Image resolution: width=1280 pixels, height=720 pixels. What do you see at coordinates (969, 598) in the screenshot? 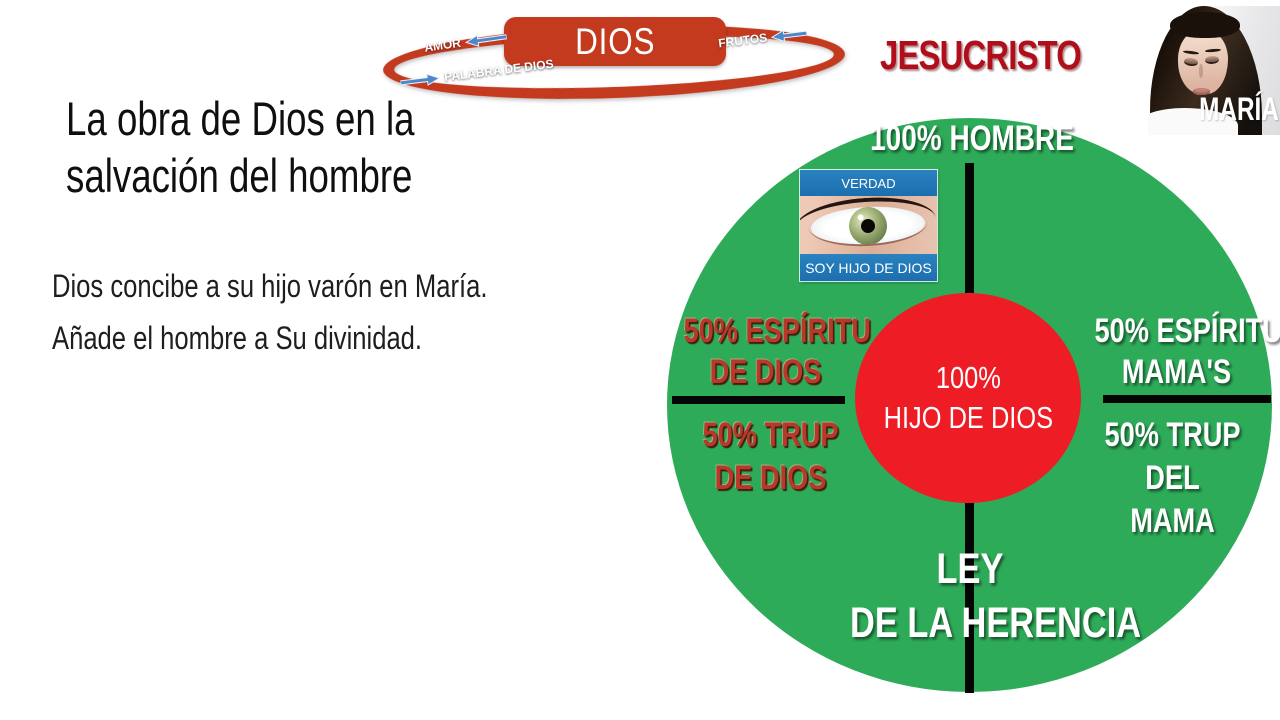
I see `divider-line-bottom` at bounding box center [969, 598].